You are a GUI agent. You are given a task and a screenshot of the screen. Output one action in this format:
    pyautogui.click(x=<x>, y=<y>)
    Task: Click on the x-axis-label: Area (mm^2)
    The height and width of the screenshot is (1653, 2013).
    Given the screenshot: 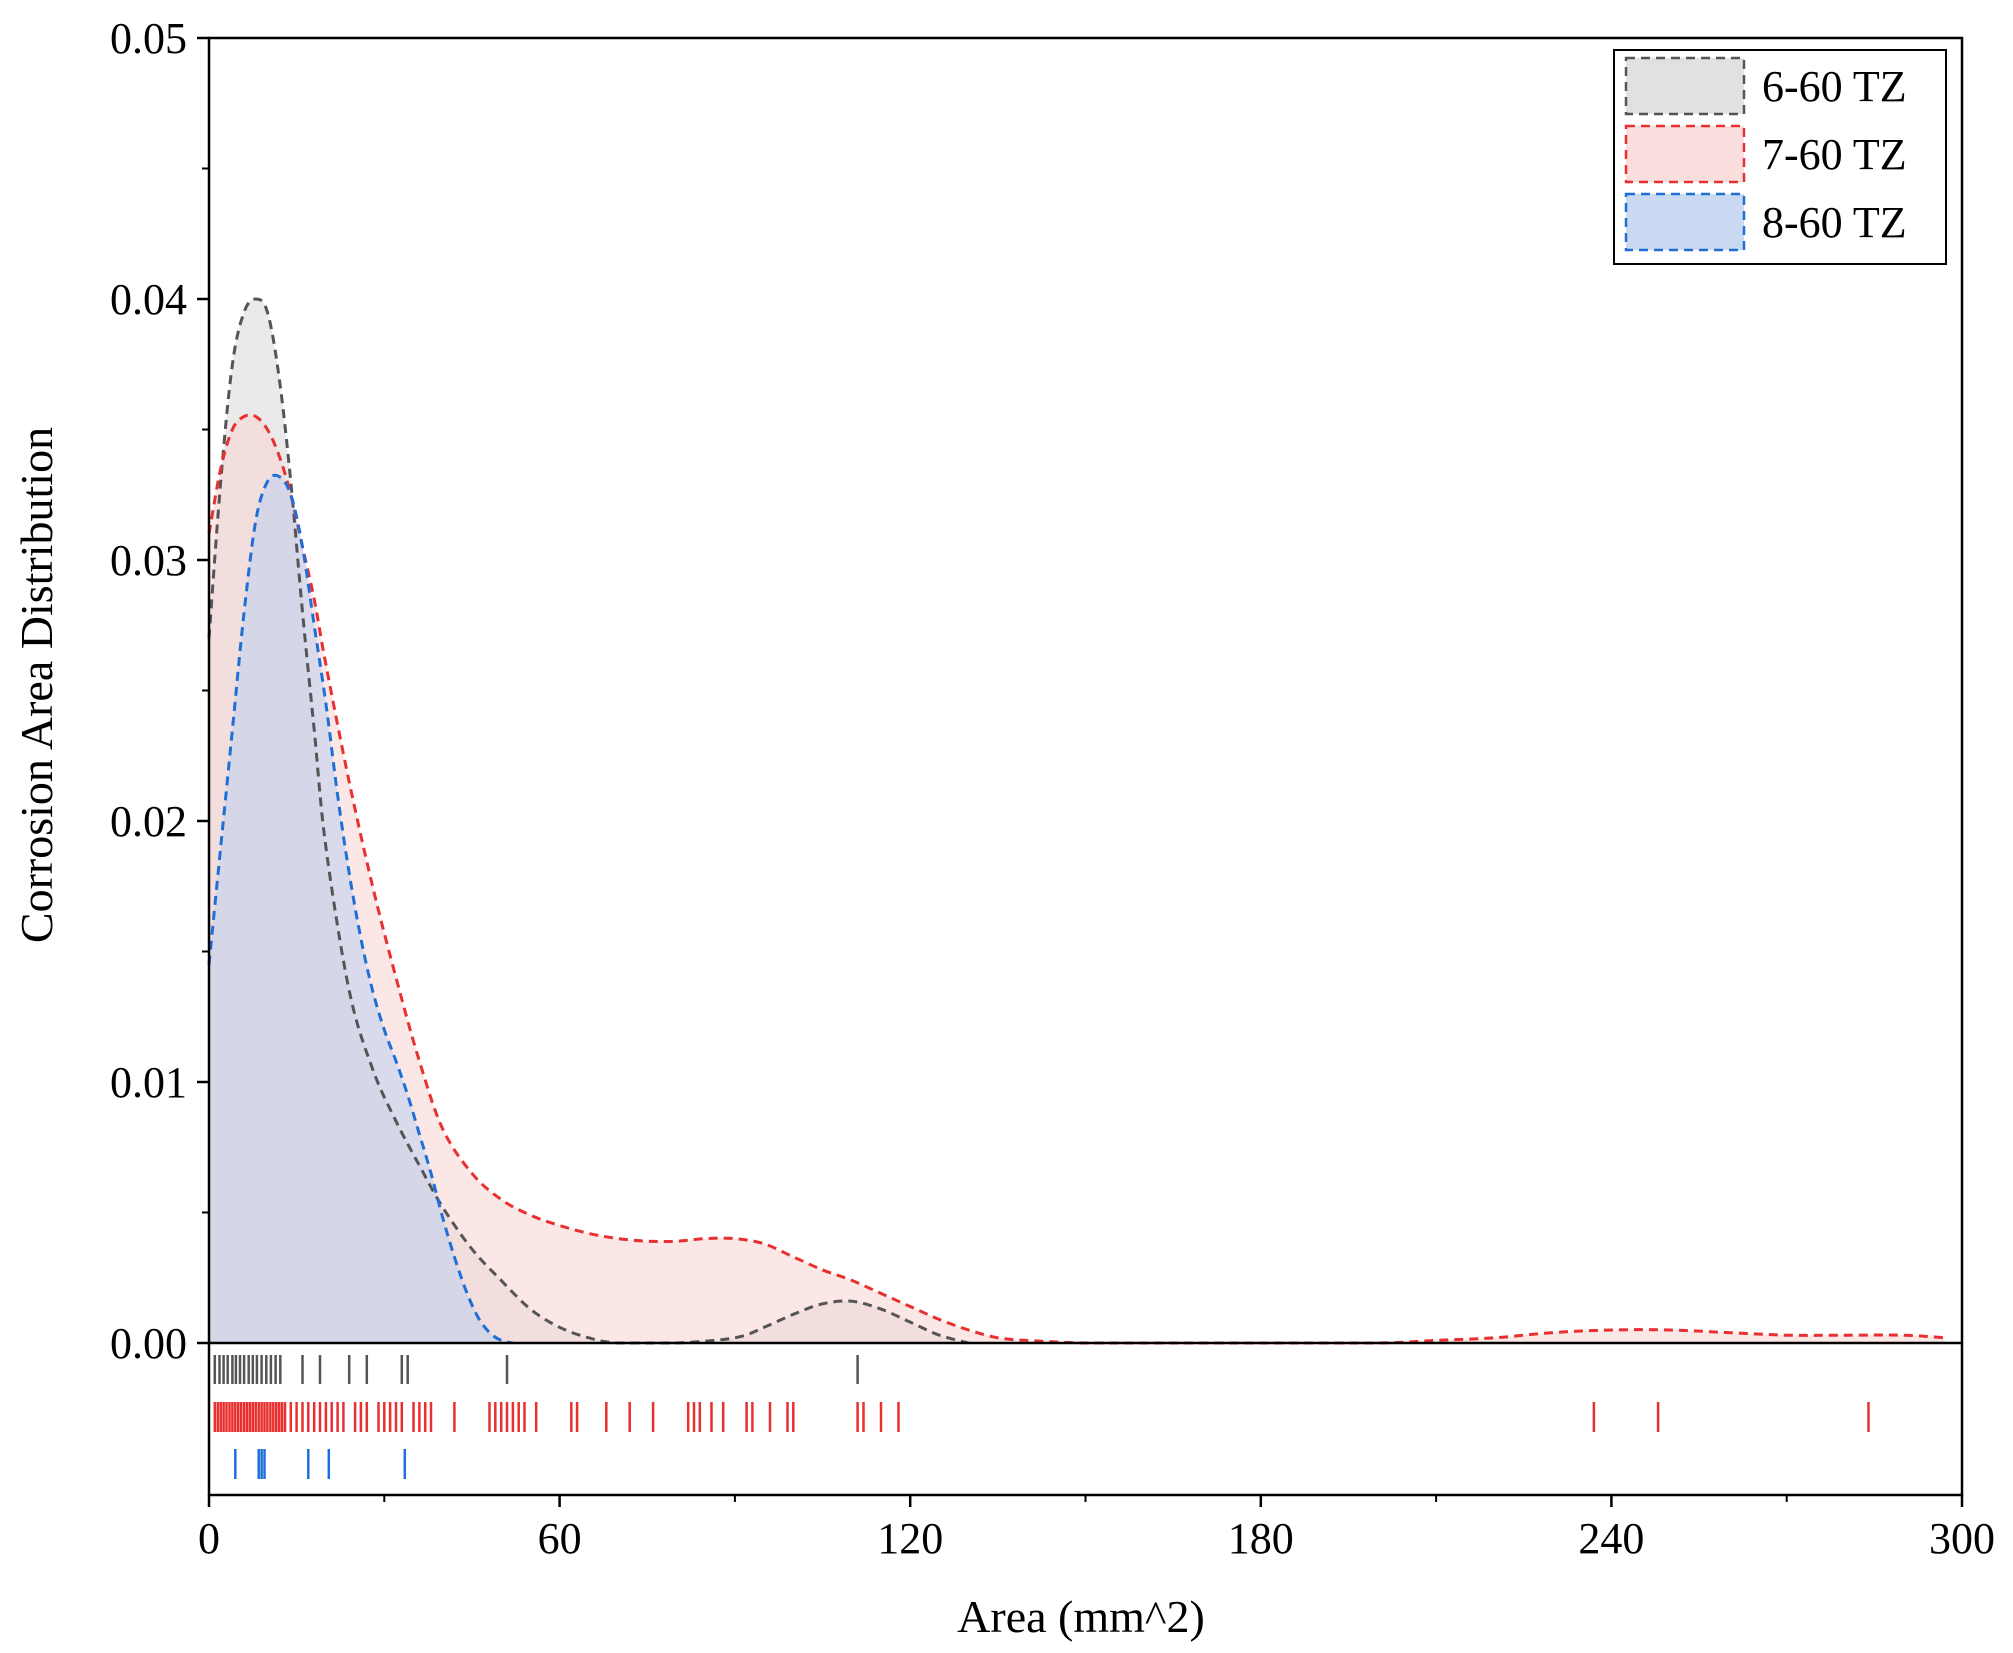 What is the action you would take?
    pyautogui.click(x=1081, y=1616)
    